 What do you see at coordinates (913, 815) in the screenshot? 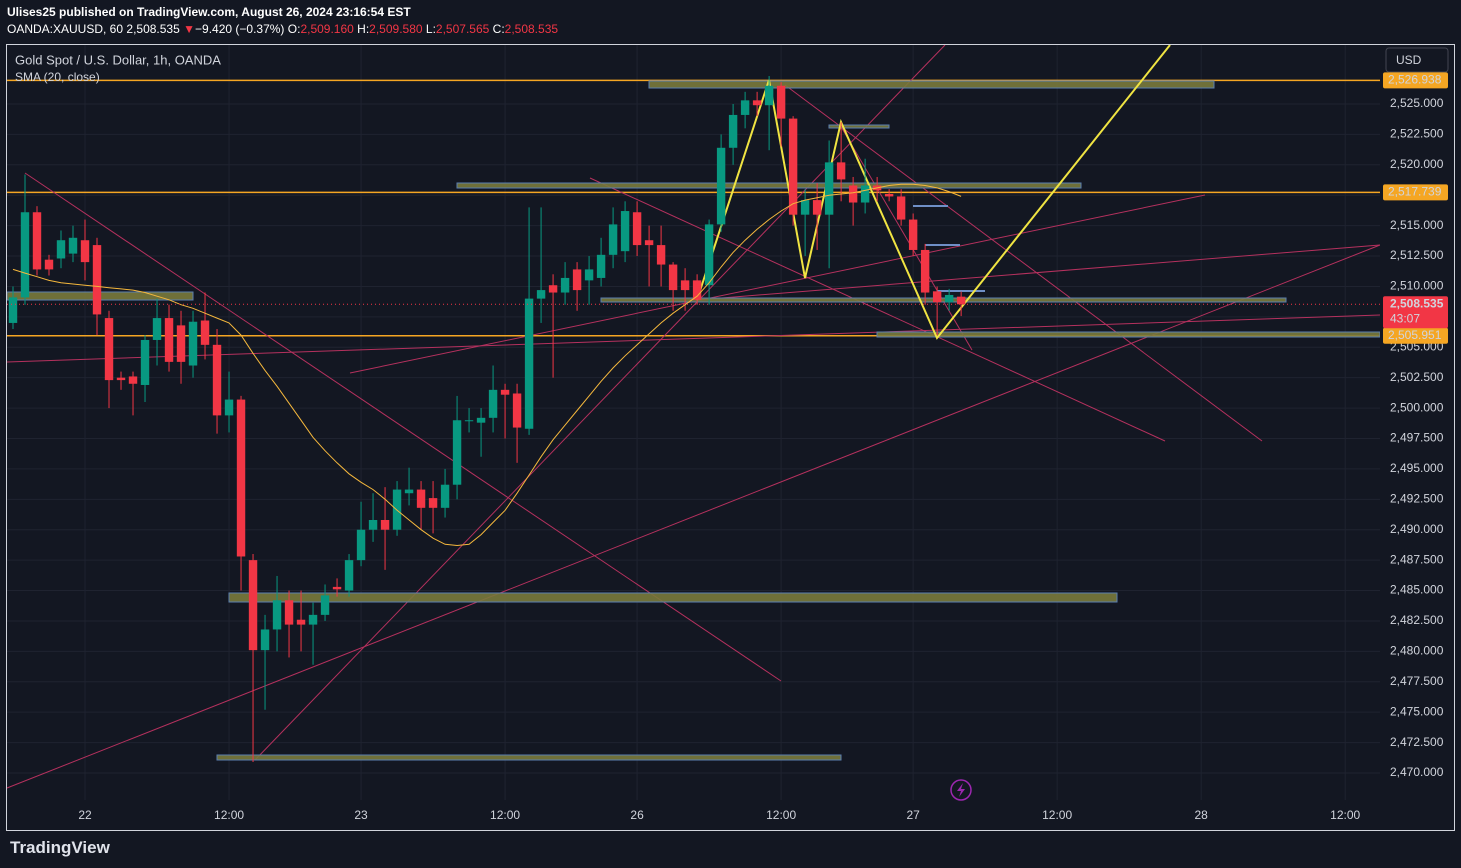
I see `x-tick-label: 27` at bounding box center [913, 815].